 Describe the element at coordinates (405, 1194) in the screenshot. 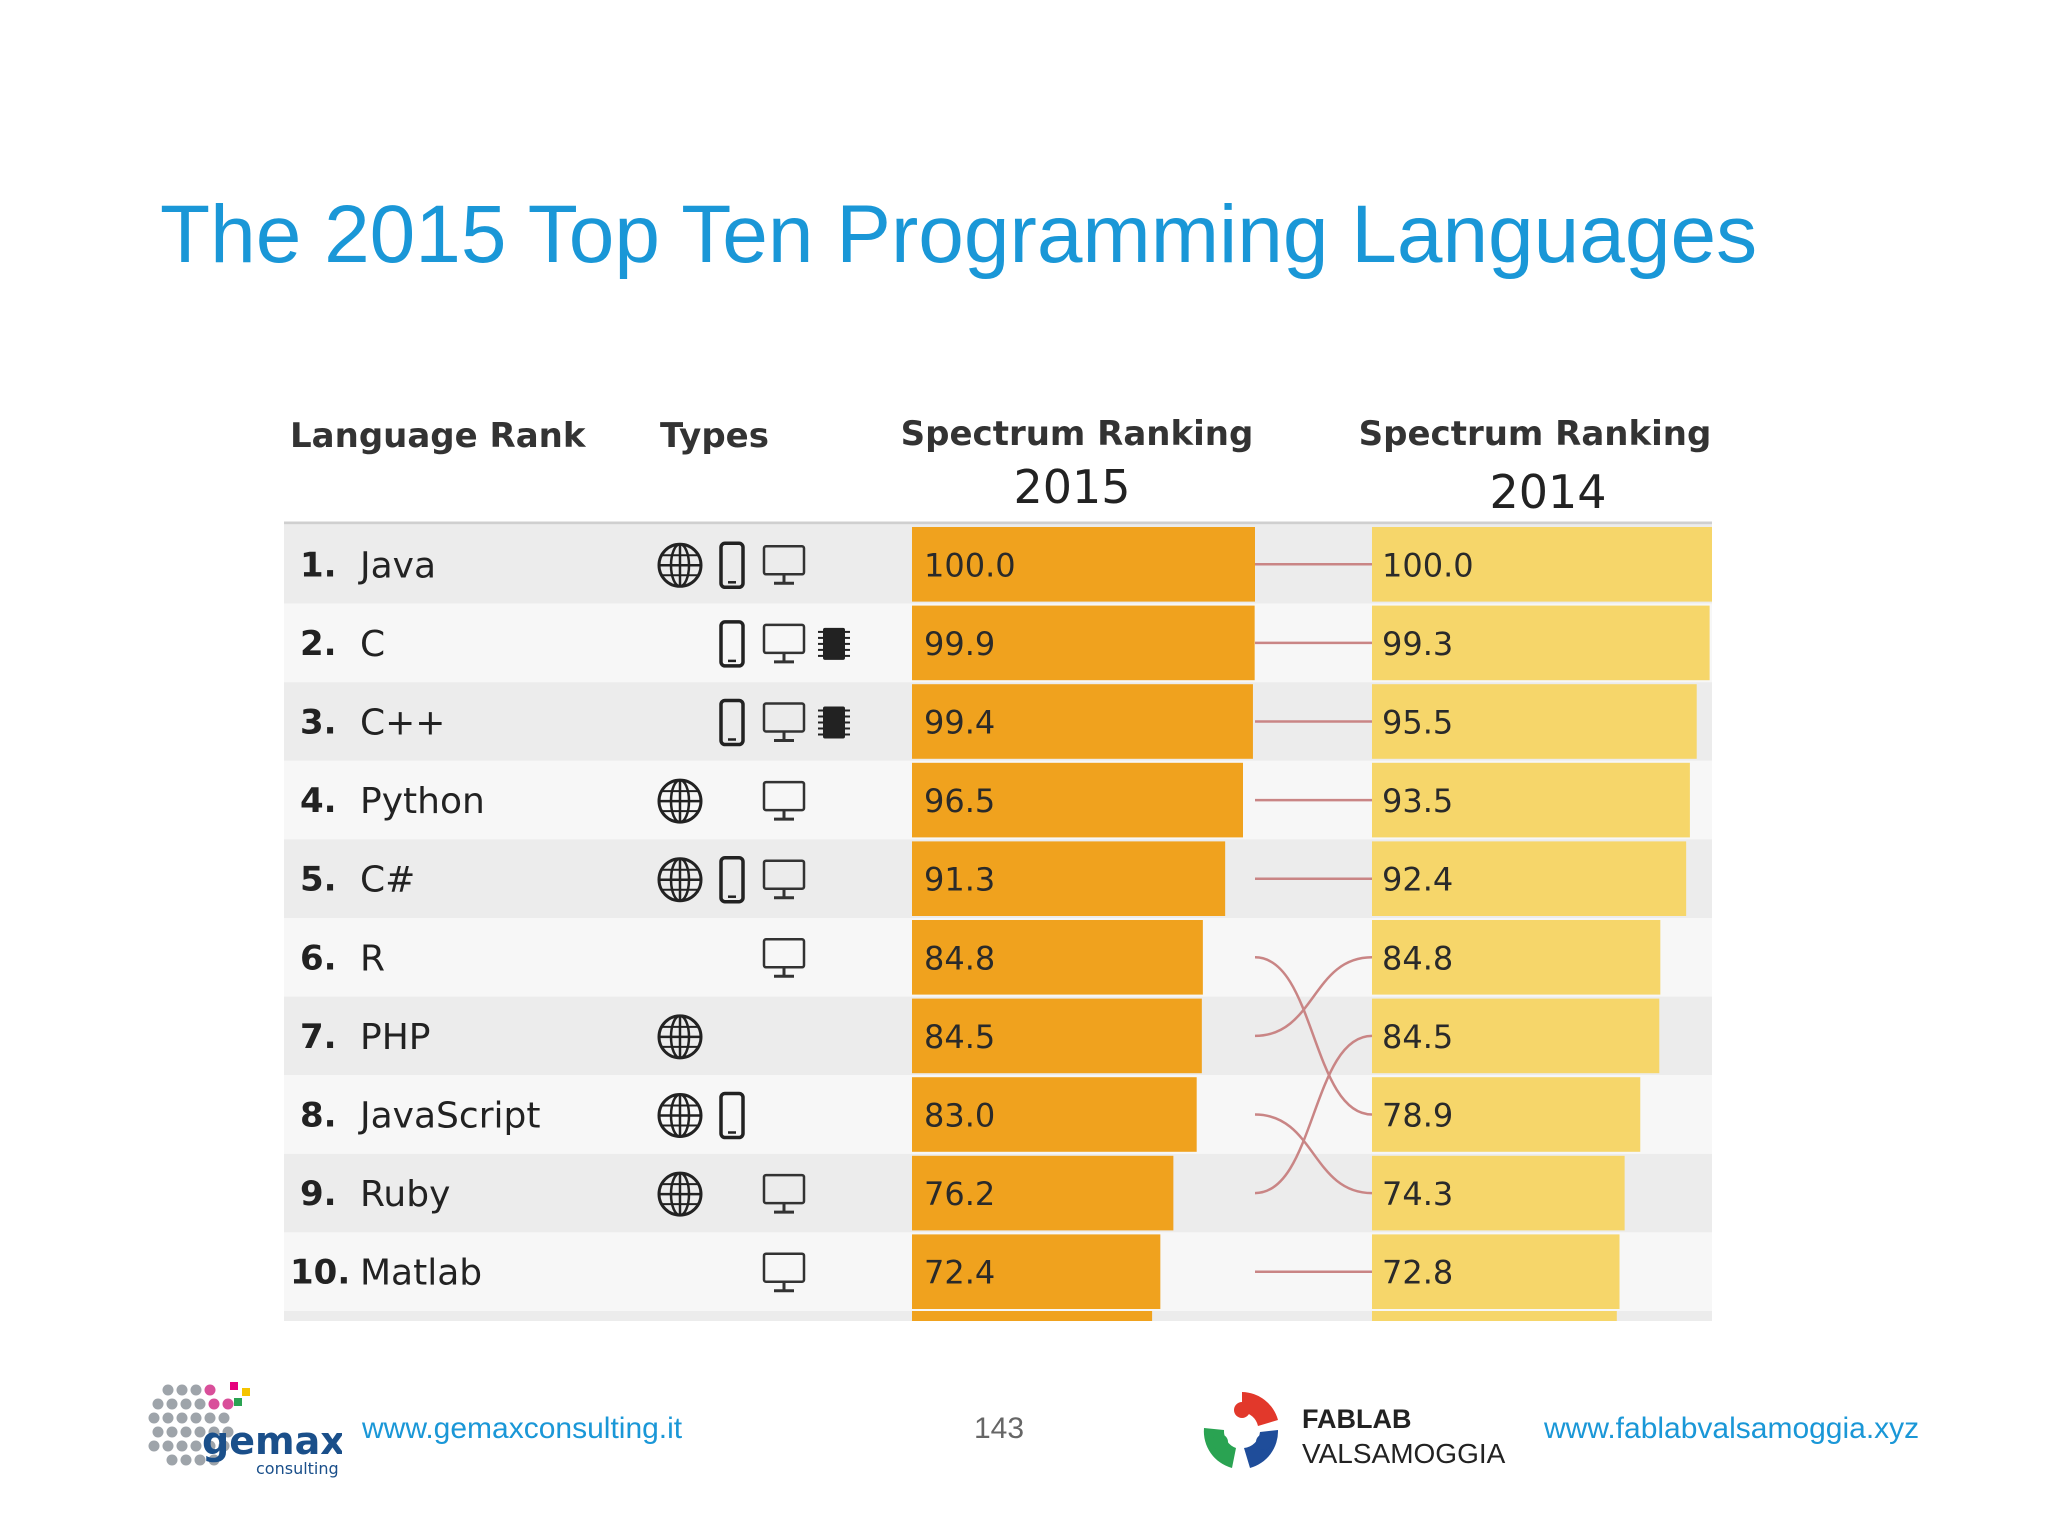

I see `language-name: Ruby` at that location.